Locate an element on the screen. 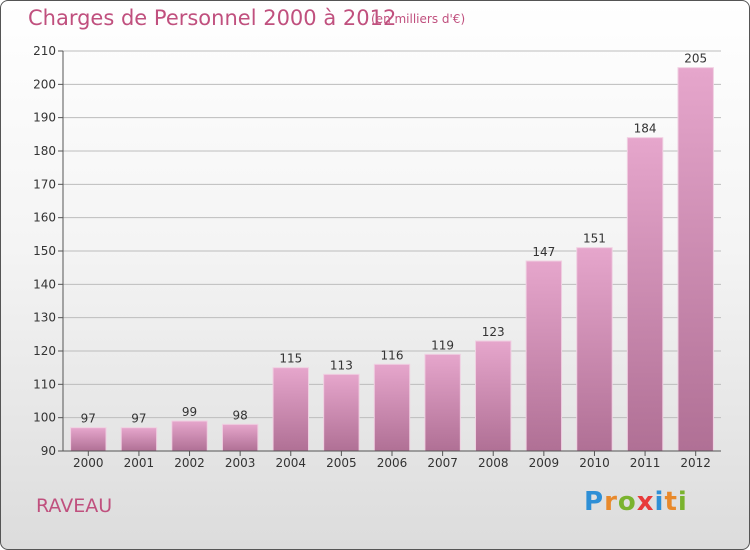 The image size is (750, 550). x-tick-label: 2012 is located at coordinates (695, 463).